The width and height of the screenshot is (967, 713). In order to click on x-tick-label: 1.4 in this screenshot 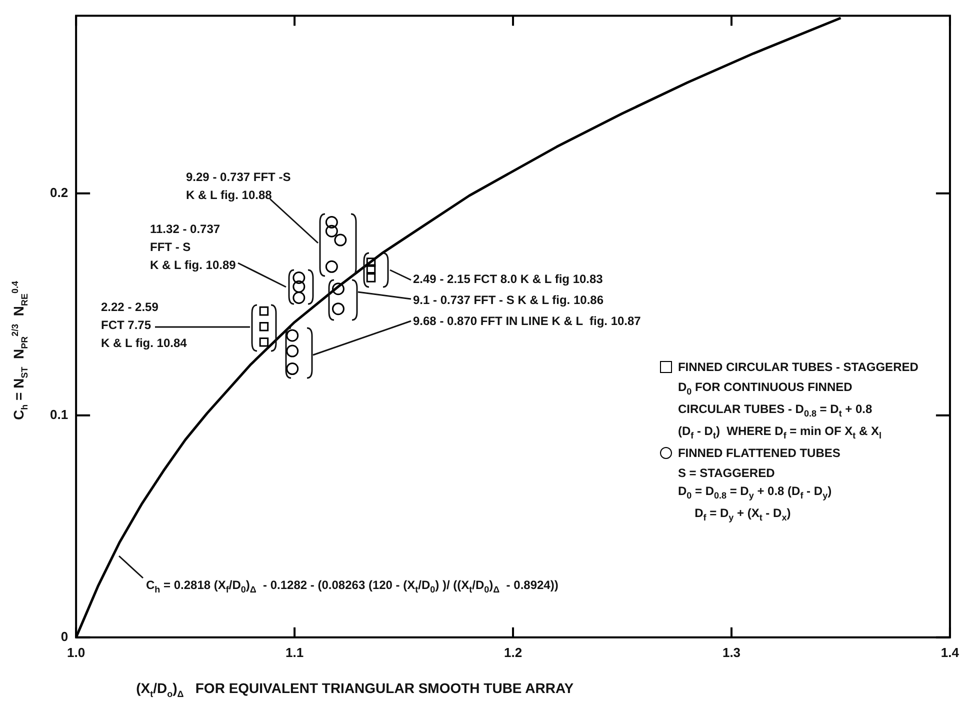, I will do `click(950, 652)`.